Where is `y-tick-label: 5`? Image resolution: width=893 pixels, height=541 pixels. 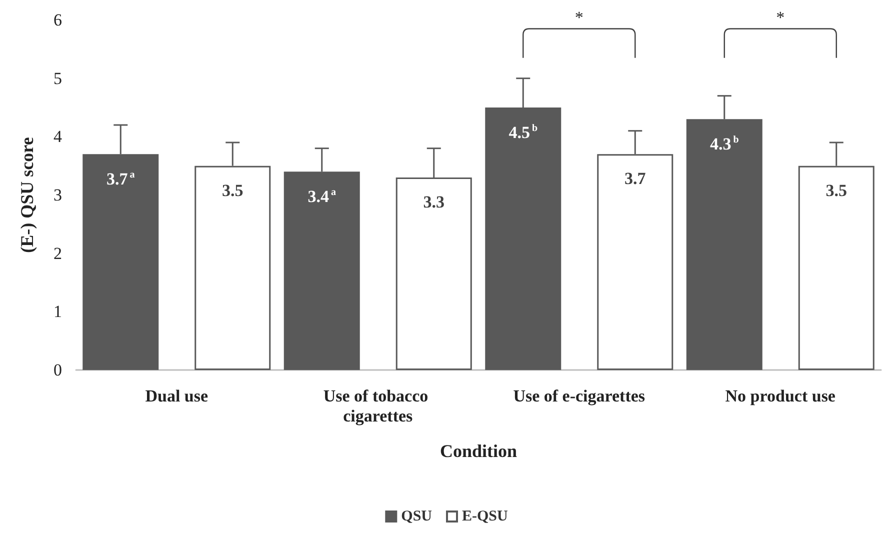
y-tick-label: 5 is located at coordinates (58, 78).